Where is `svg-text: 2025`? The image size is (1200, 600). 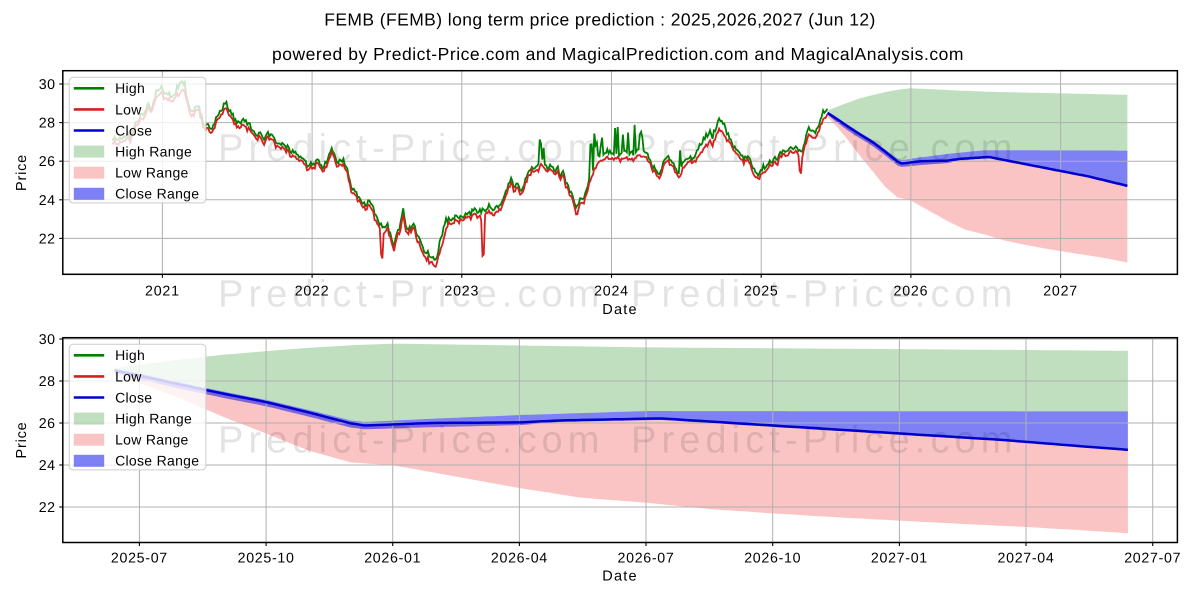 svg-text: 2025 is located at coordinates (761, 292).